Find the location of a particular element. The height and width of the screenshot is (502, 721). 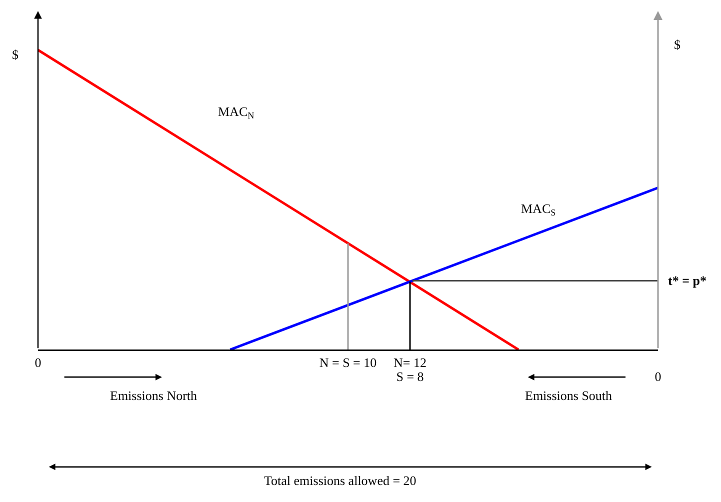

x2-tick-label: 0 is located at coordinates (658, 376).